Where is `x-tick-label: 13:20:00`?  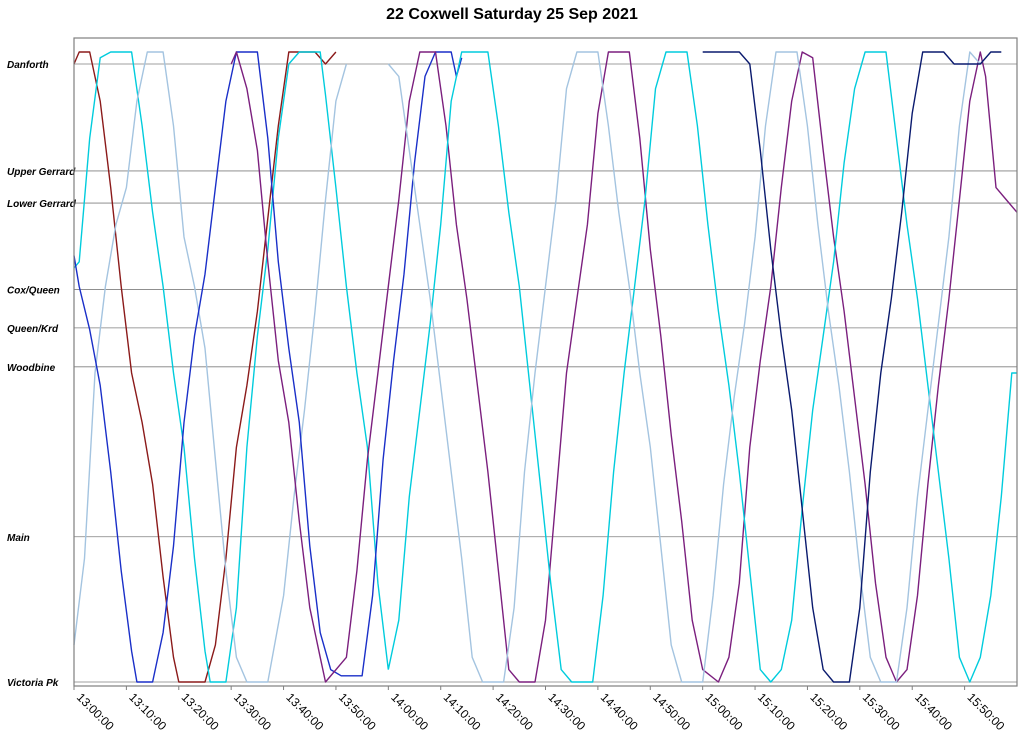 x-tick-label: 13:20:00 is located at coordinates (200, 711).